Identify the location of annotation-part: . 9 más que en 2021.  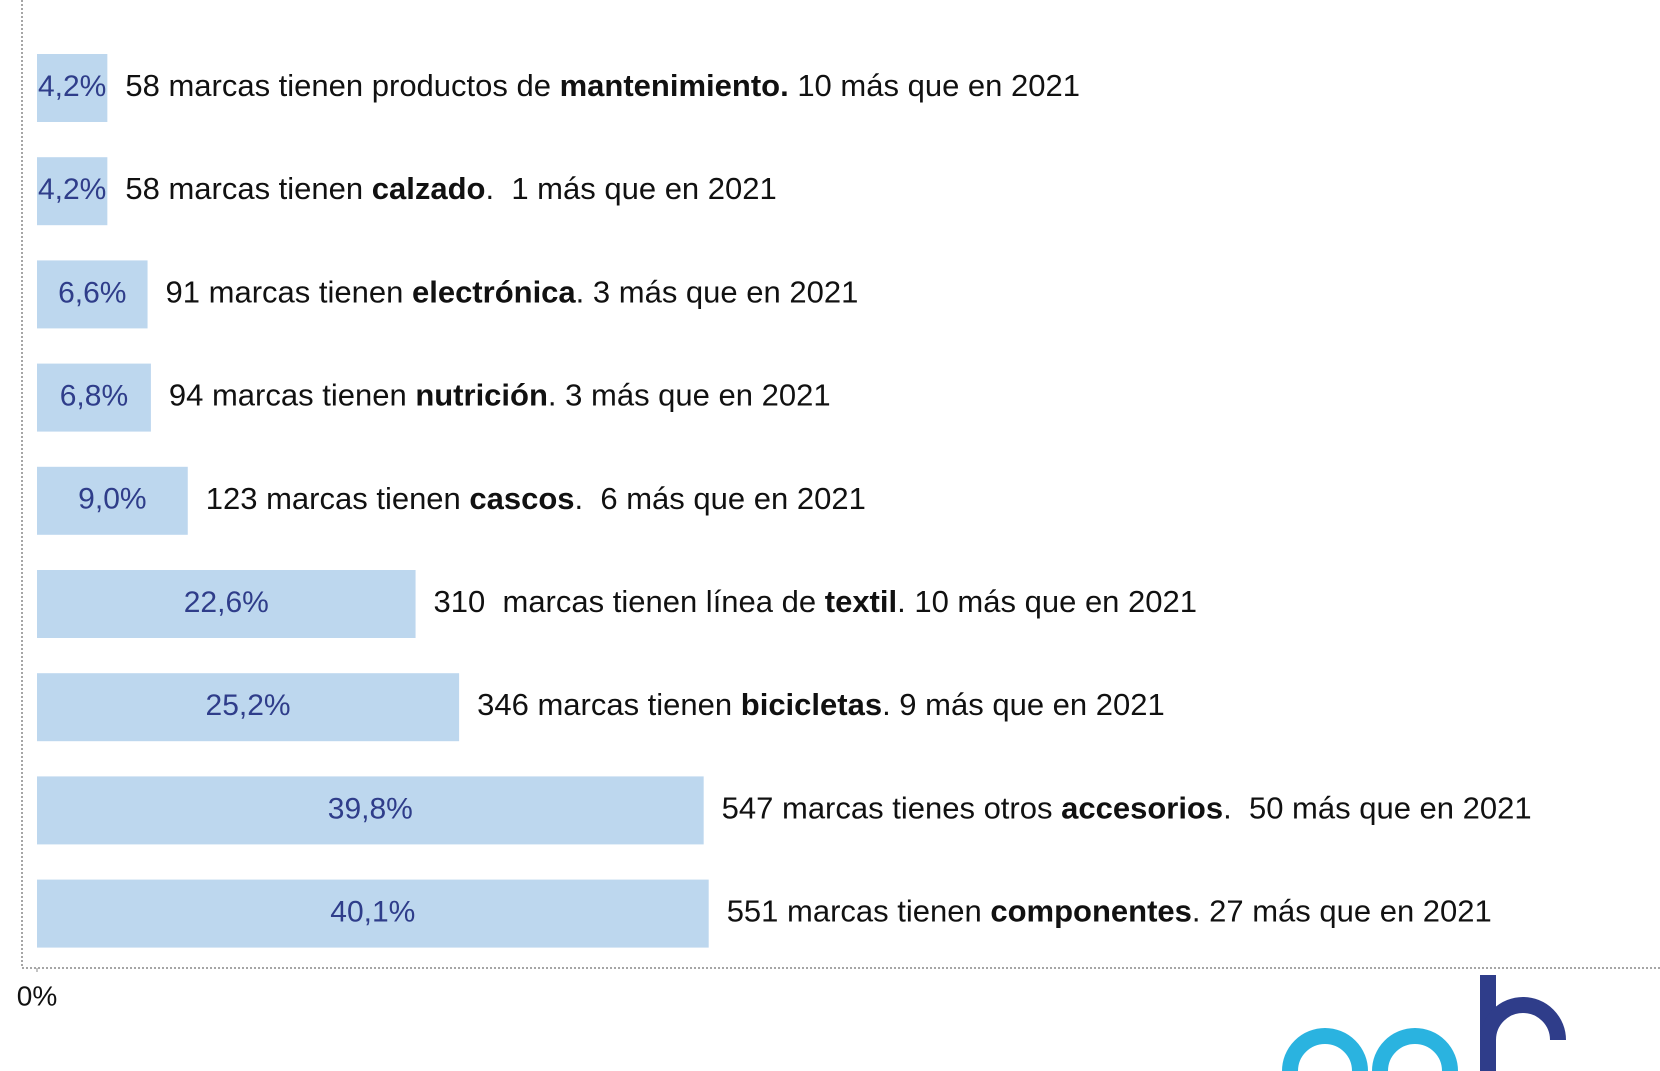
(1023, 704).